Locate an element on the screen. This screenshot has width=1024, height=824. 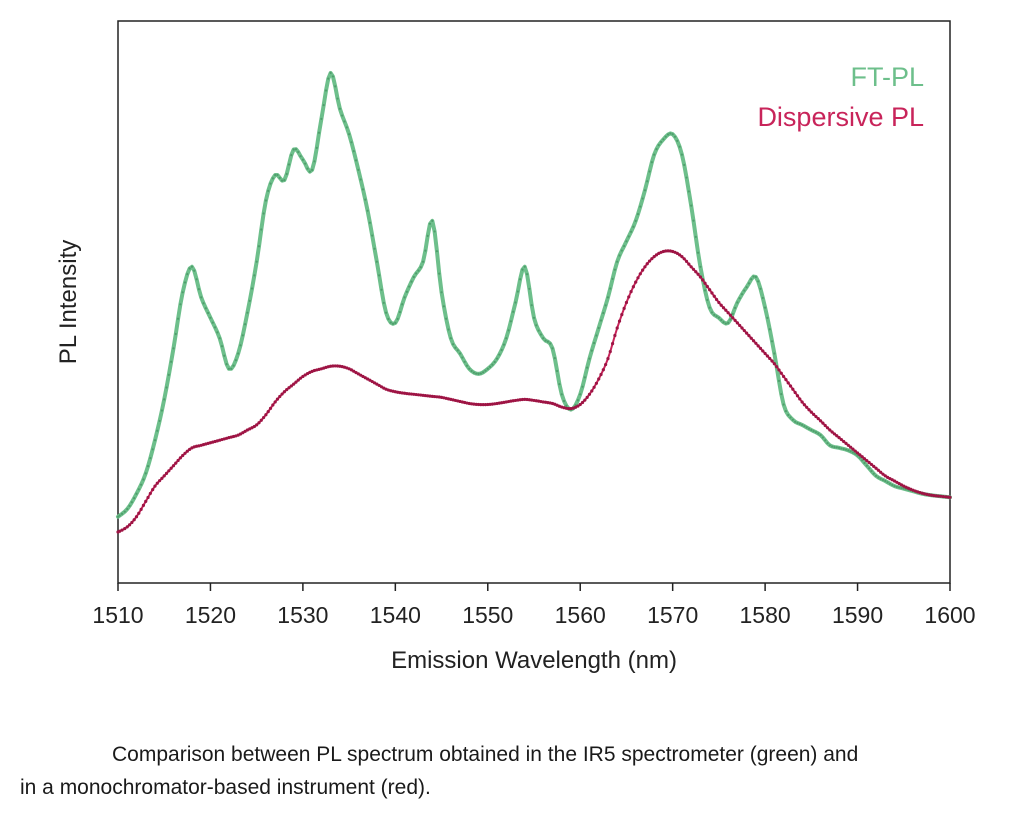
x-tick-label: 1540 is located at coordinates (395, 615).